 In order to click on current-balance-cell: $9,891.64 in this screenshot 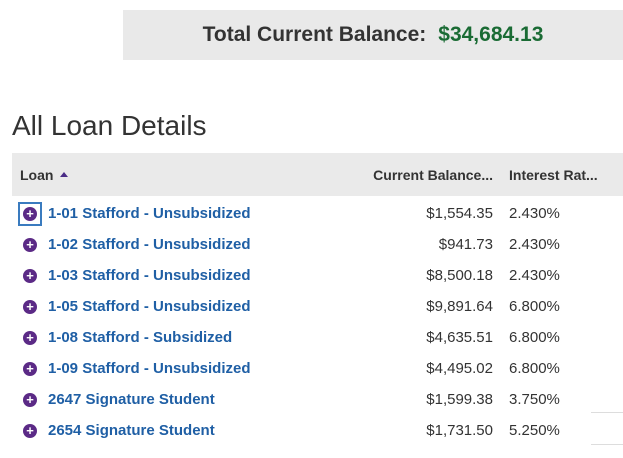, I will do `click(459, 306)`.